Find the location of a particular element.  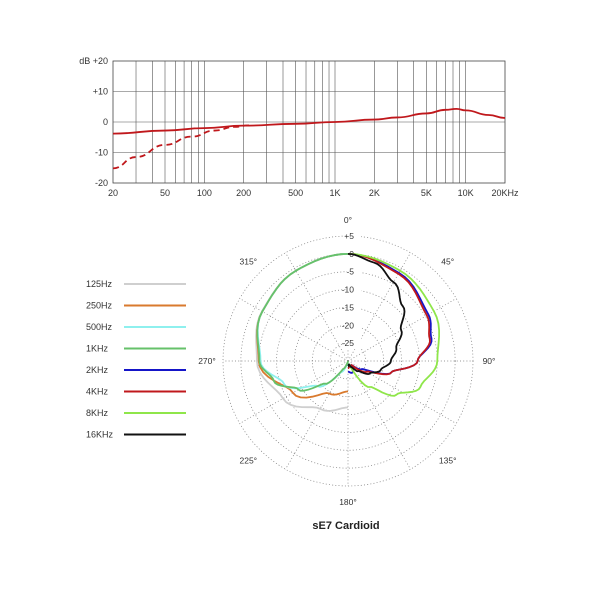

frequency-series-line is located at coordinates (309, 121).